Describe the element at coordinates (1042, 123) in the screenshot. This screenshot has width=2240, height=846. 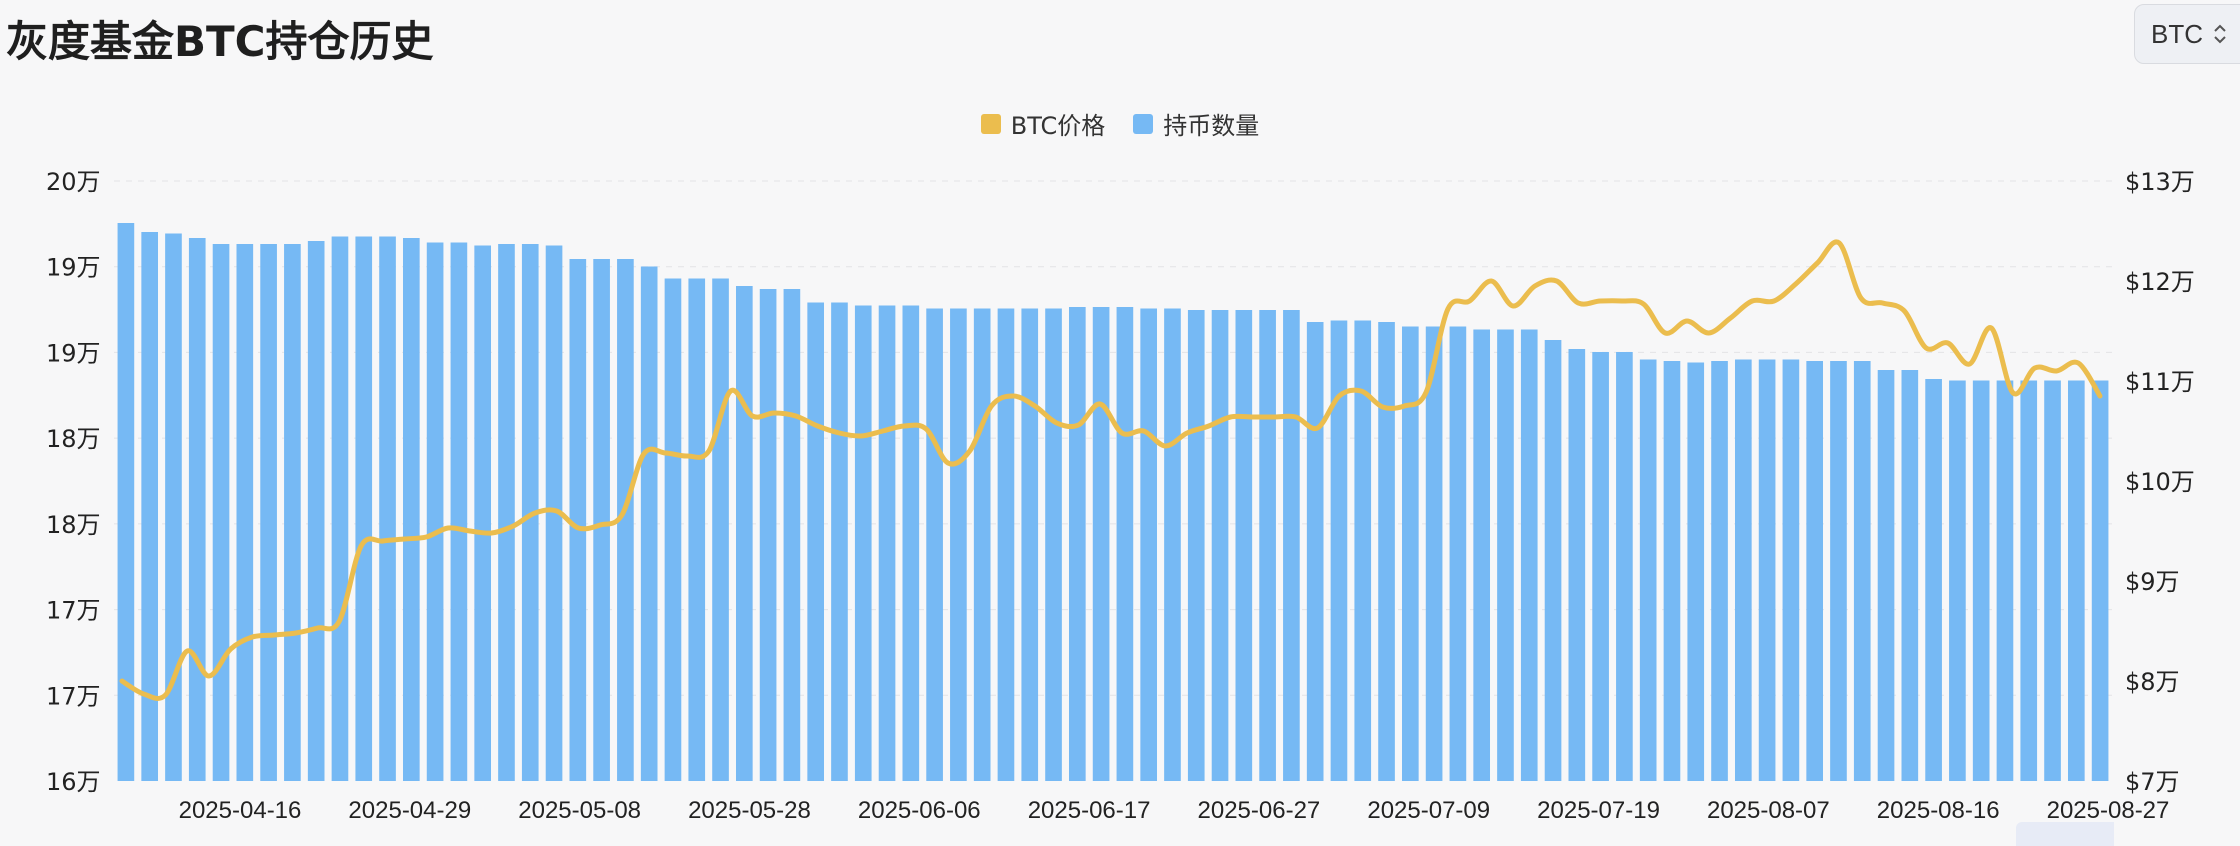
I see `legend-item-price: BTC价格` at that location.